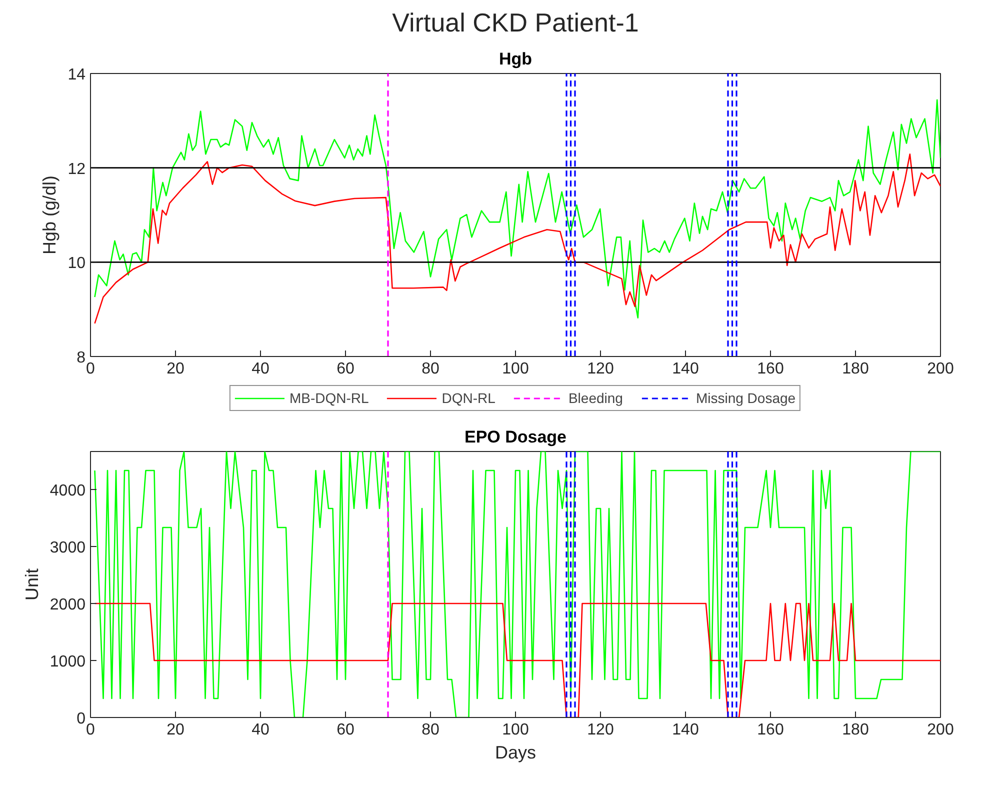  Describe the element at coordinates (68, 548) in the screenshot. I see `y-tick-label: 3000` at that location.